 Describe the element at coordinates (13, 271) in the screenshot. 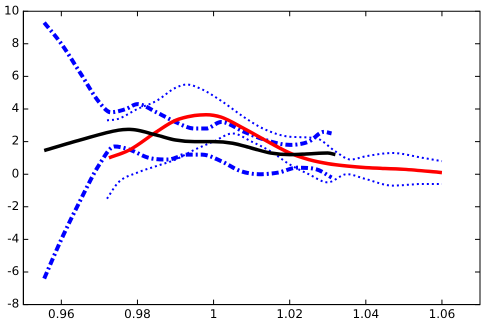

I see `y-tick-label: -6` at that location.